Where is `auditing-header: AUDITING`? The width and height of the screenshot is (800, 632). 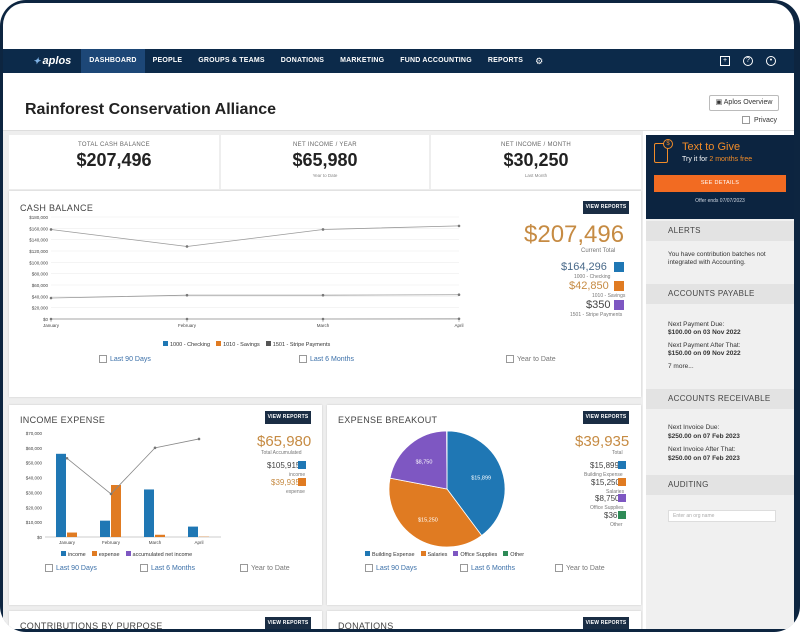
auditing-header: AUDITING is located at coordinates (720, 485).